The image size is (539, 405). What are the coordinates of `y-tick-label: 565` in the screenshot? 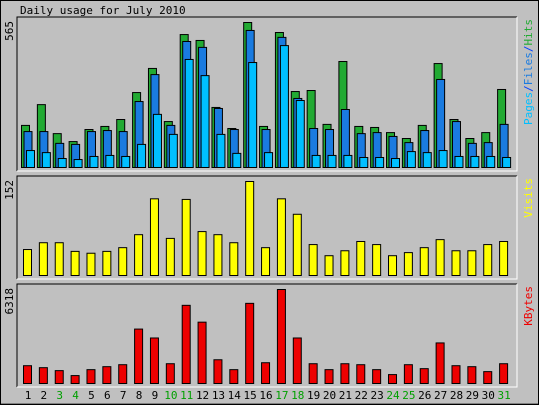 It's located at (9, 31).